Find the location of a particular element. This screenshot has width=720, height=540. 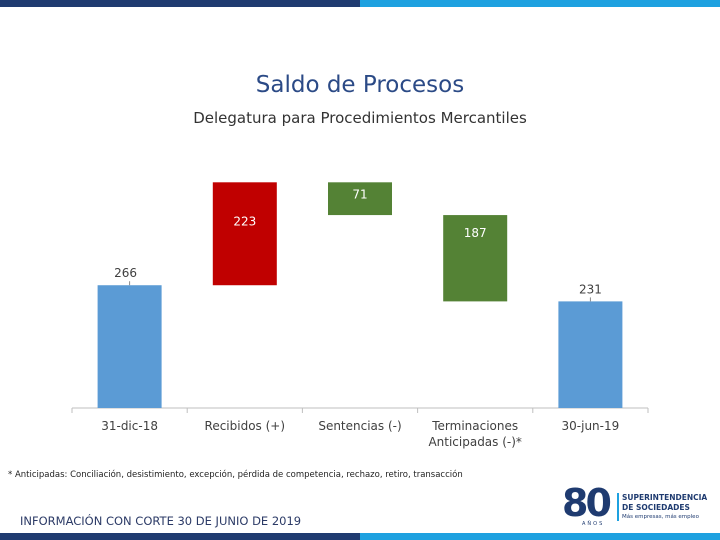

top-accent-bar-dark is located at coordinates (180, 3).